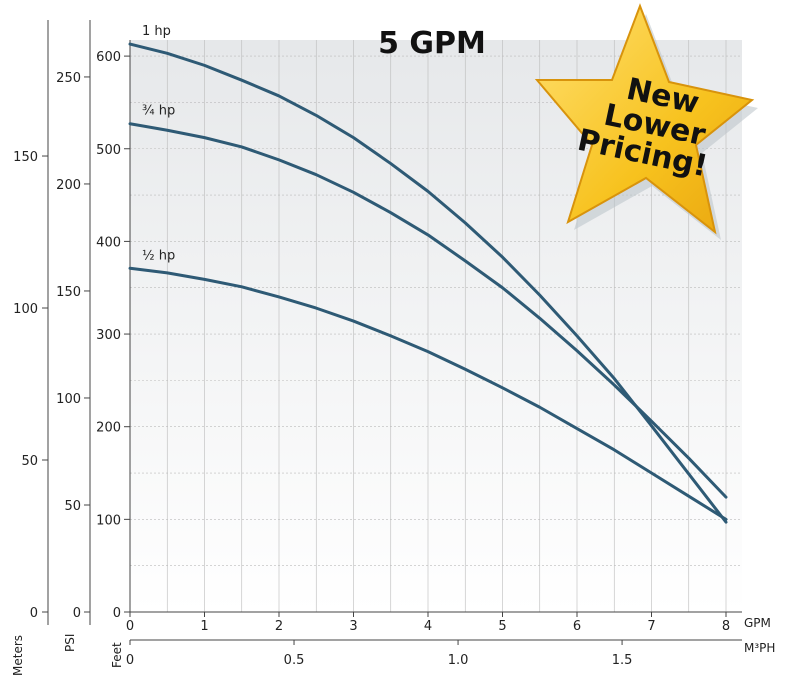 This screenshot has width=790, height=676. What do you see at coordinates (726, 626) in the screenshot?
I see `gpm-tick-label: 8` at bounding box center [726, 626].